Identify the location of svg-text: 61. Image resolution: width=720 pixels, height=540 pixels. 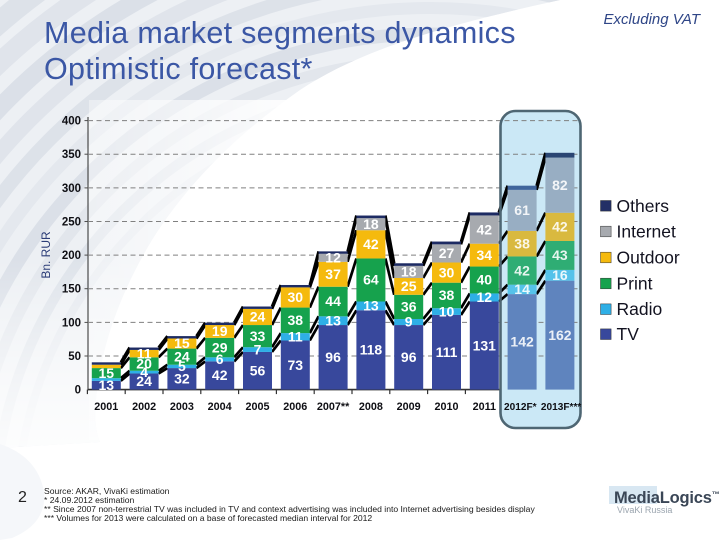
(522, 210).